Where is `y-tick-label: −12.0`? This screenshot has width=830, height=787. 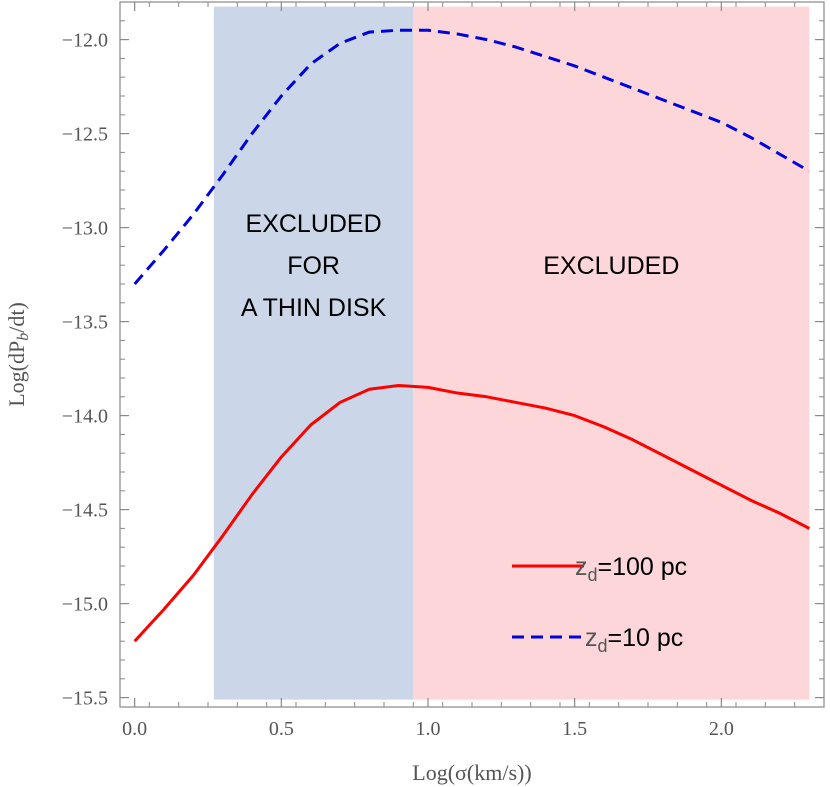
y-tick-label: −12.0 is located at coordinates (85, 41).